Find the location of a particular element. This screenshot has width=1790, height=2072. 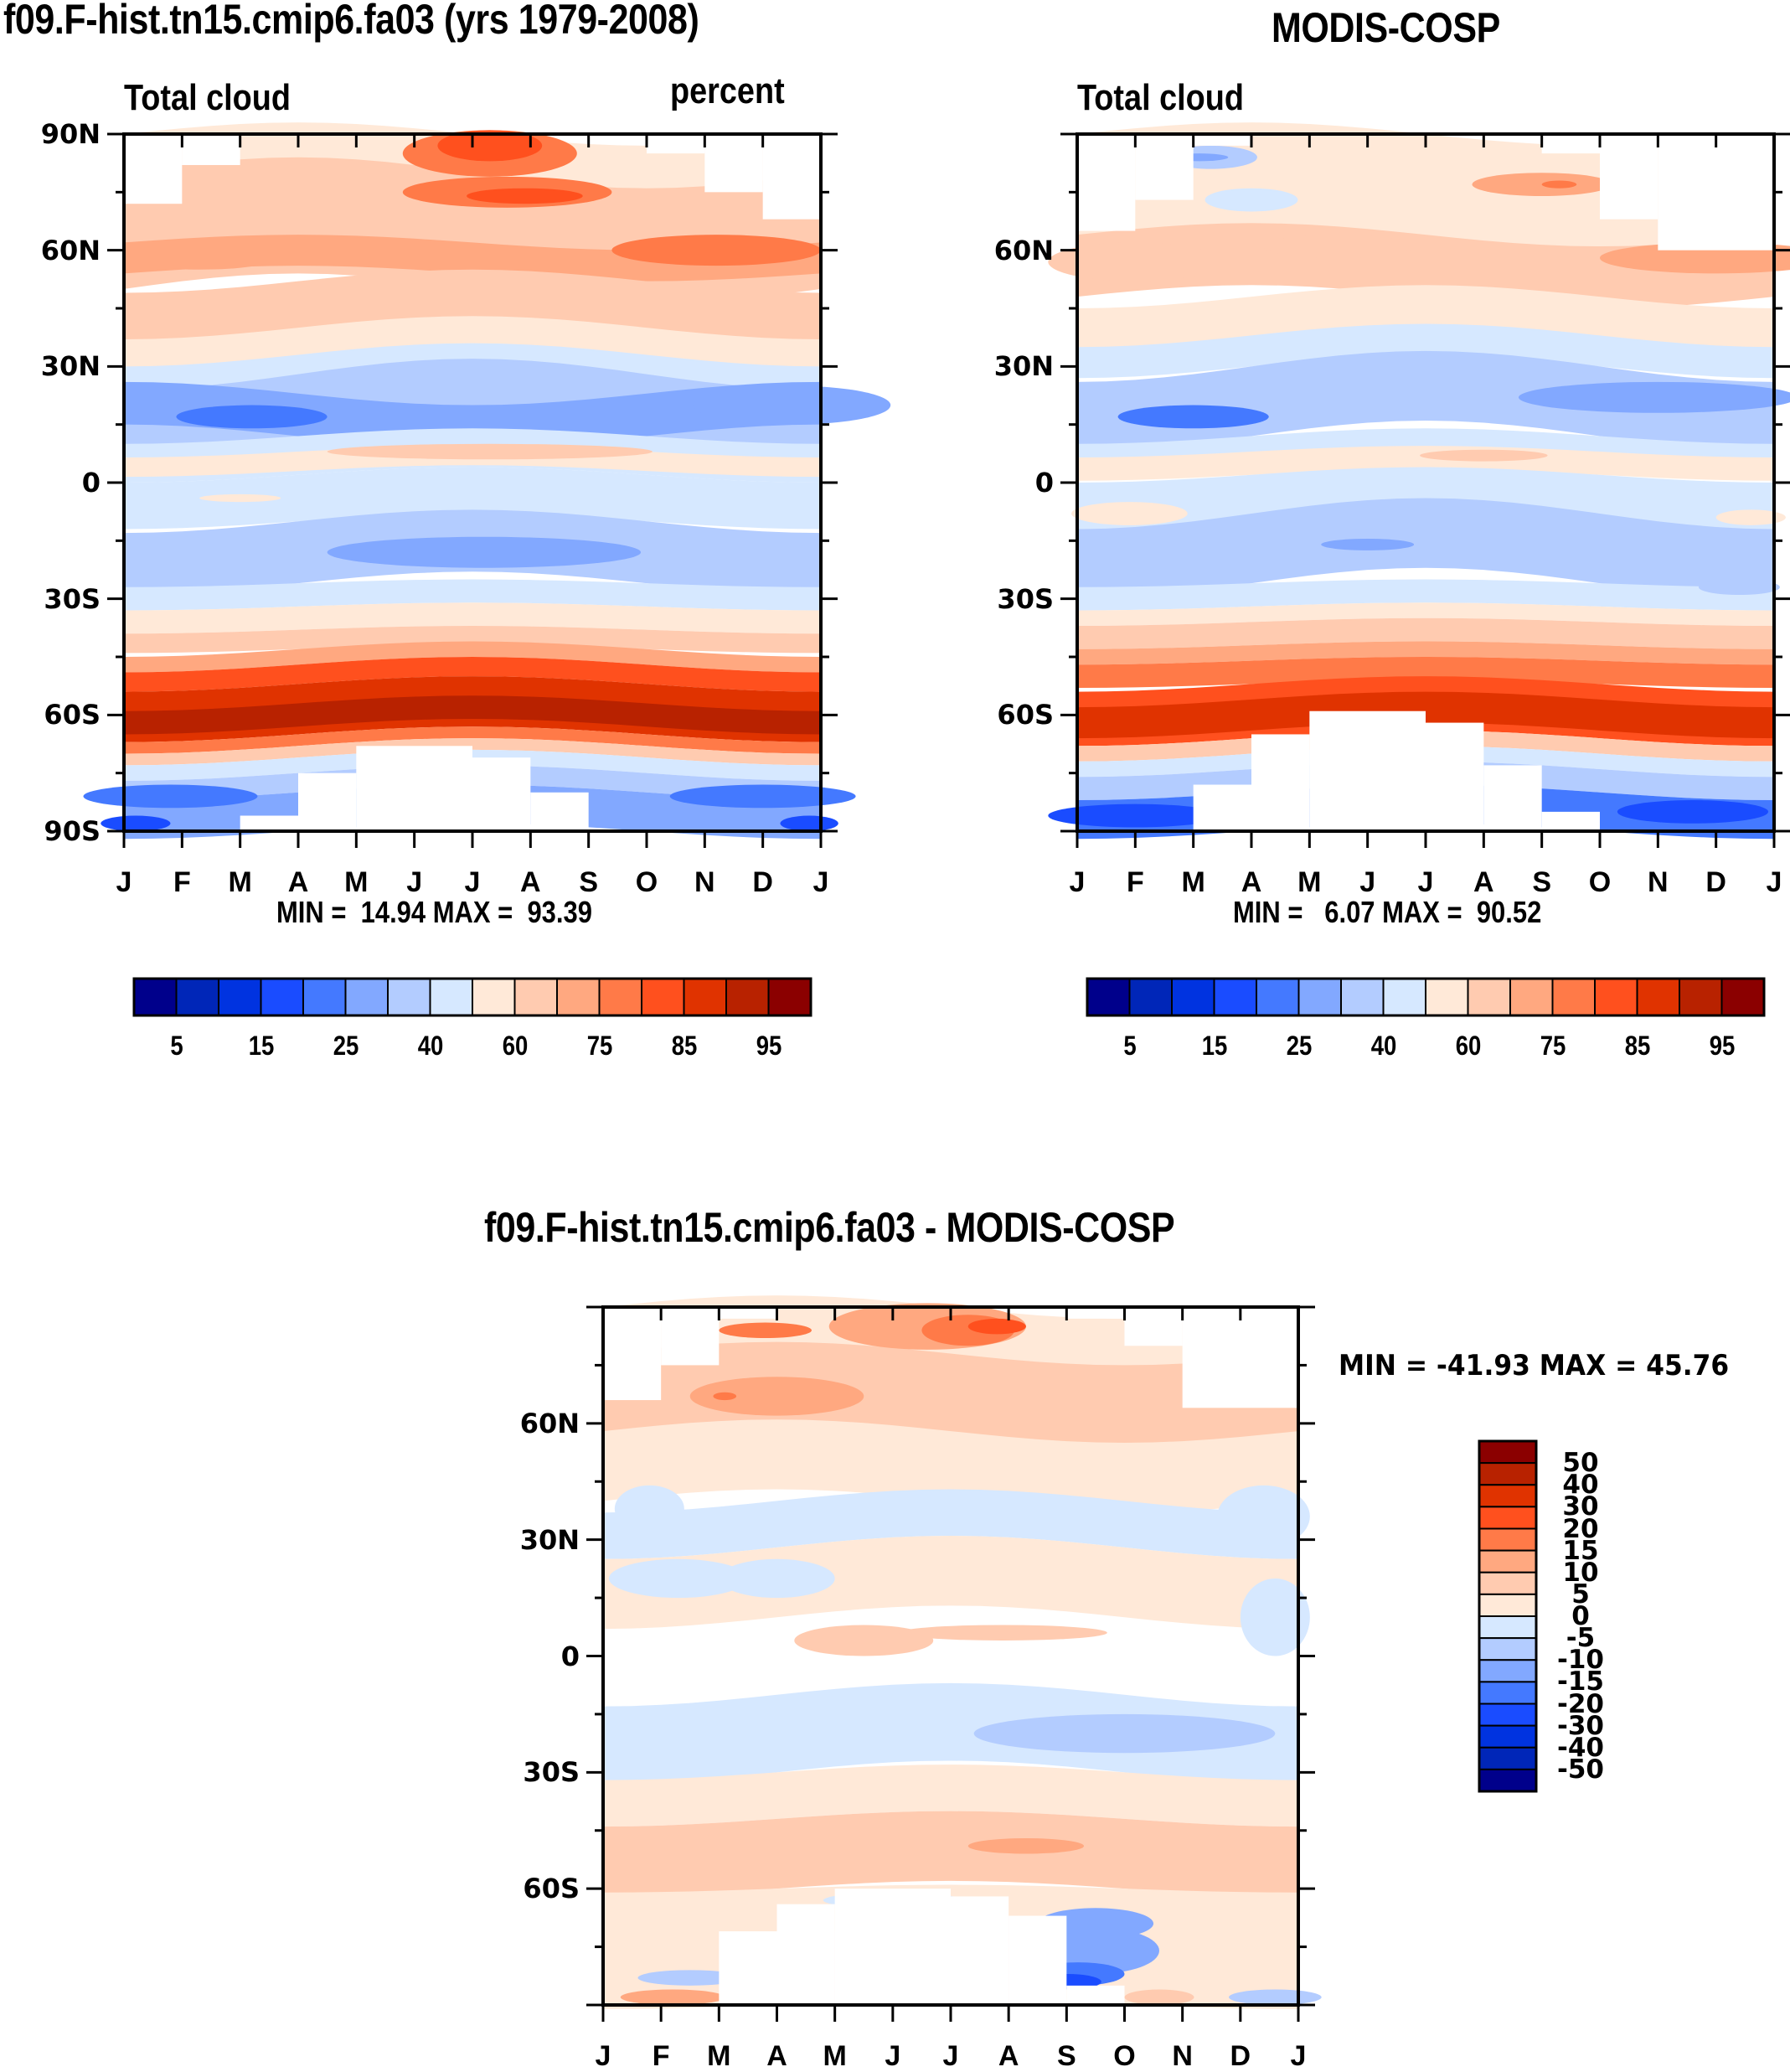

panel2-x-tick-label: O is located at coordinates (1600, 882).